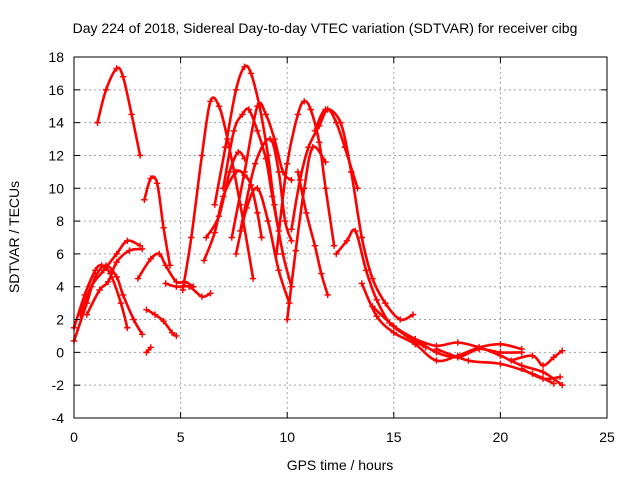  Describe the element at coordinates (56, 155) in the screenshot. I see `y-tick-label: 12` at that location.